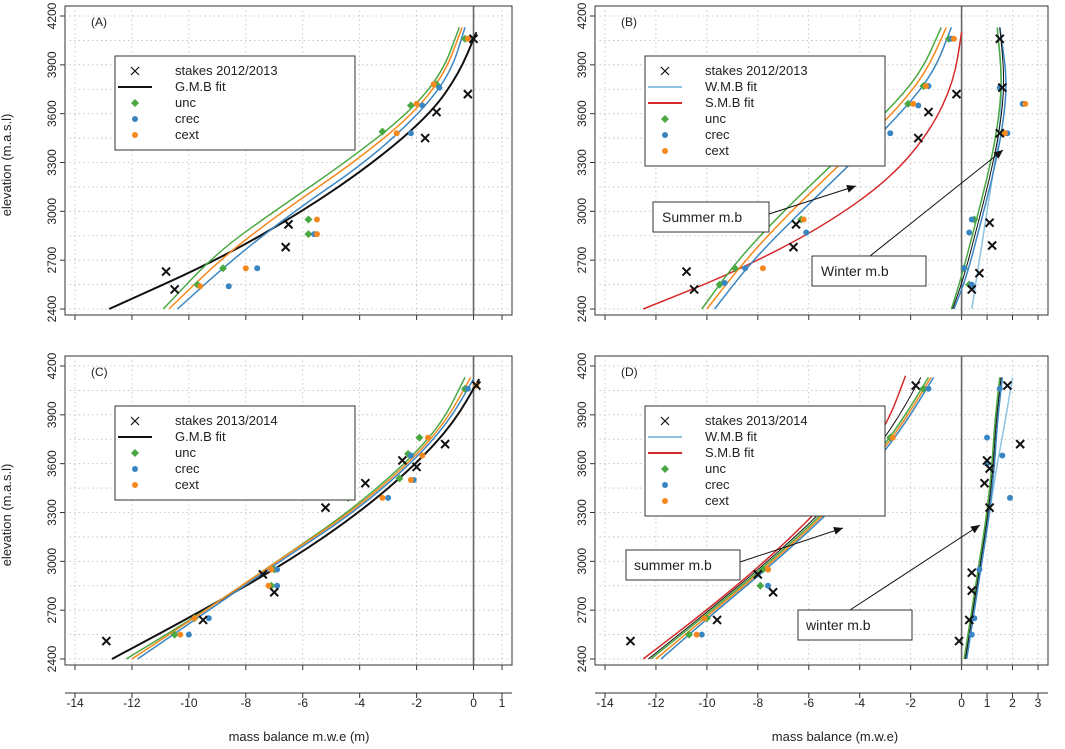 This screenshot has width=1065, height=749. Describe the element at coordinates (315, 168) in the screenshot. I see `fit-curve-cext` at that location.